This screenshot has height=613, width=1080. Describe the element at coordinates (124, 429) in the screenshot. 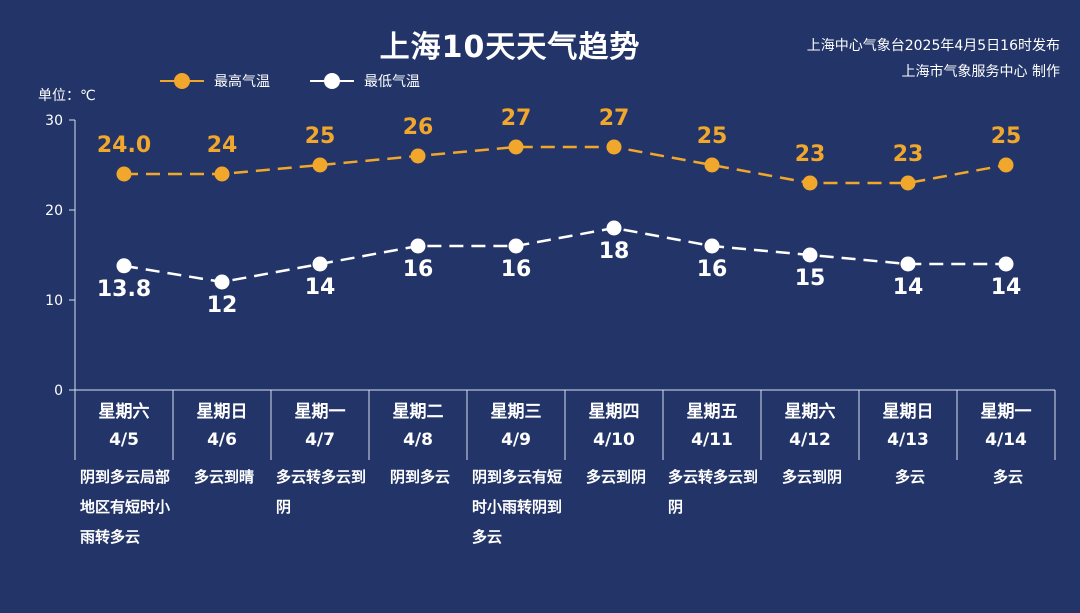

I see `day-cell: 星期六 4/5` at that location.